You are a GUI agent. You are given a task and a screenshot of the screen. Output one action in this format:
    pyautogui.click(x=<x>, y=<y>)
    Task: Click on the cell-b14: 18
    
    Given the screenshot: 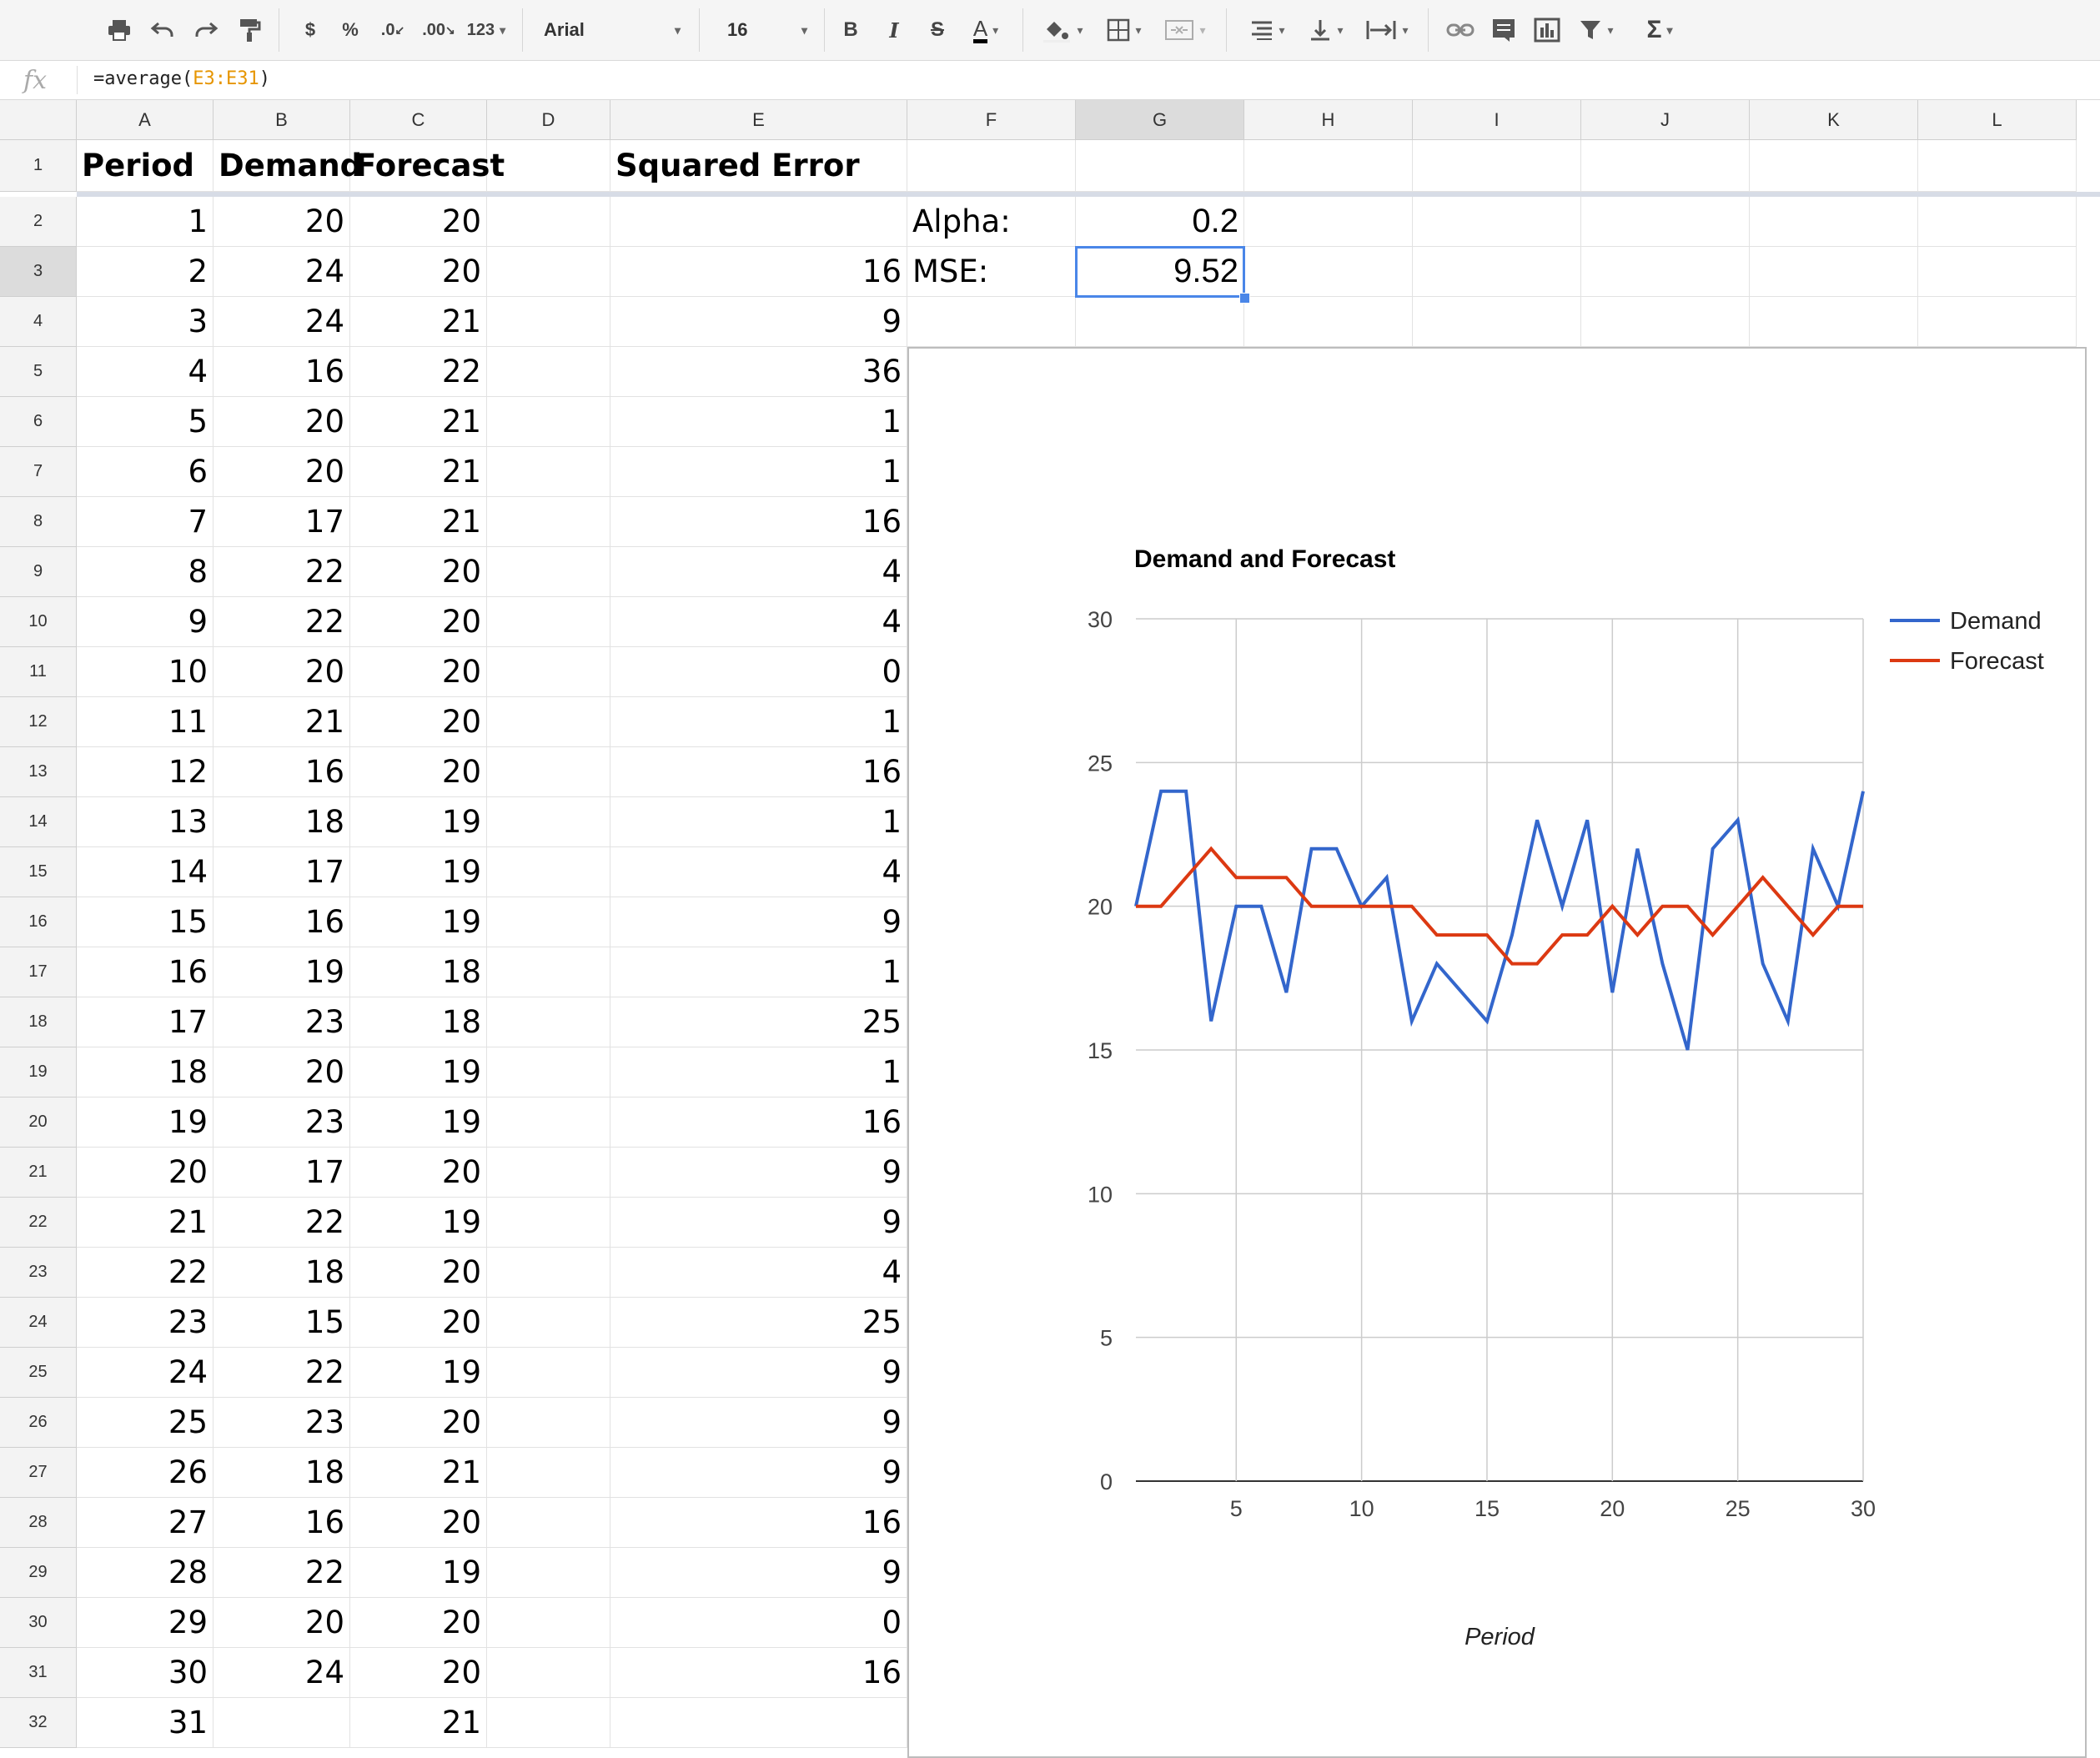 What is the action you would take?
    pyautogui.click(x=282, y=822)
    